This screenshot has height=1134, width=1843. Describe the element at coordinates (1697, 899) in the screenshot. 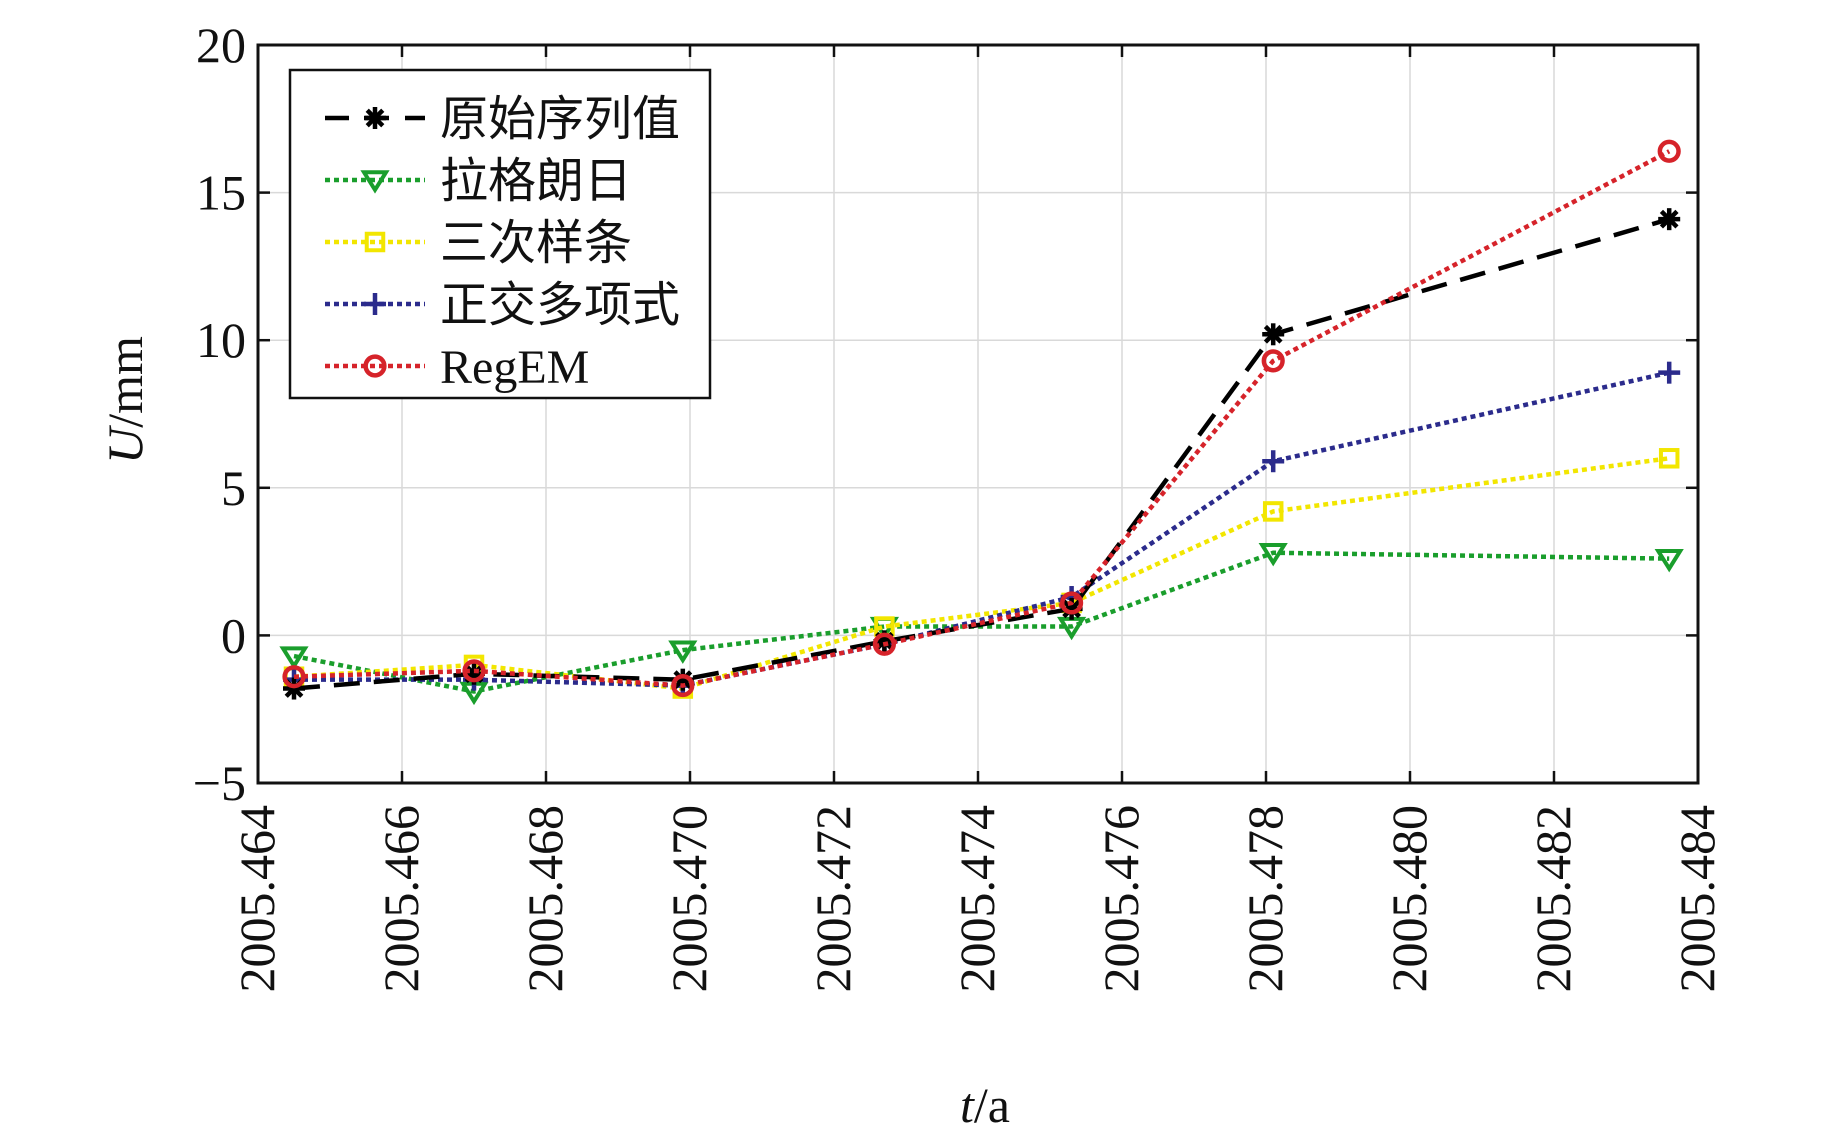

I see `x-tick-label: 2005.484` at that location.